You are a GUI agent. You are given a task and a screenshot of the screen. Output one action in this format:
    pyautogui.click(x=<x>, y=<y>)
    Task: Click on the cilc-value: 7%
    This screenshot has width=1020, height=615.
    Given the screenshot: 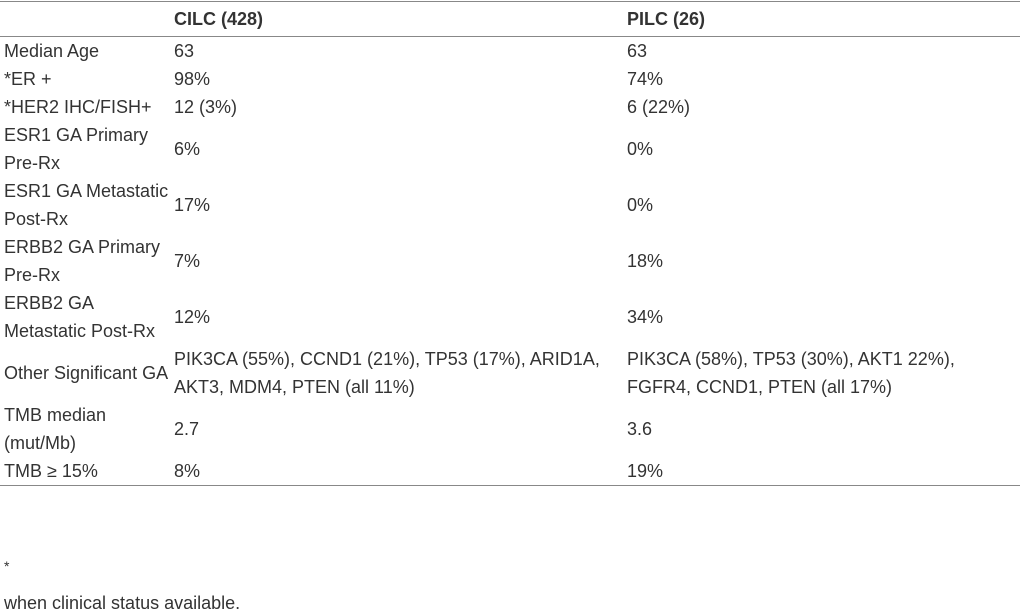 What is the action you would take?
    pyautogui.click(x=187, y=261)
    